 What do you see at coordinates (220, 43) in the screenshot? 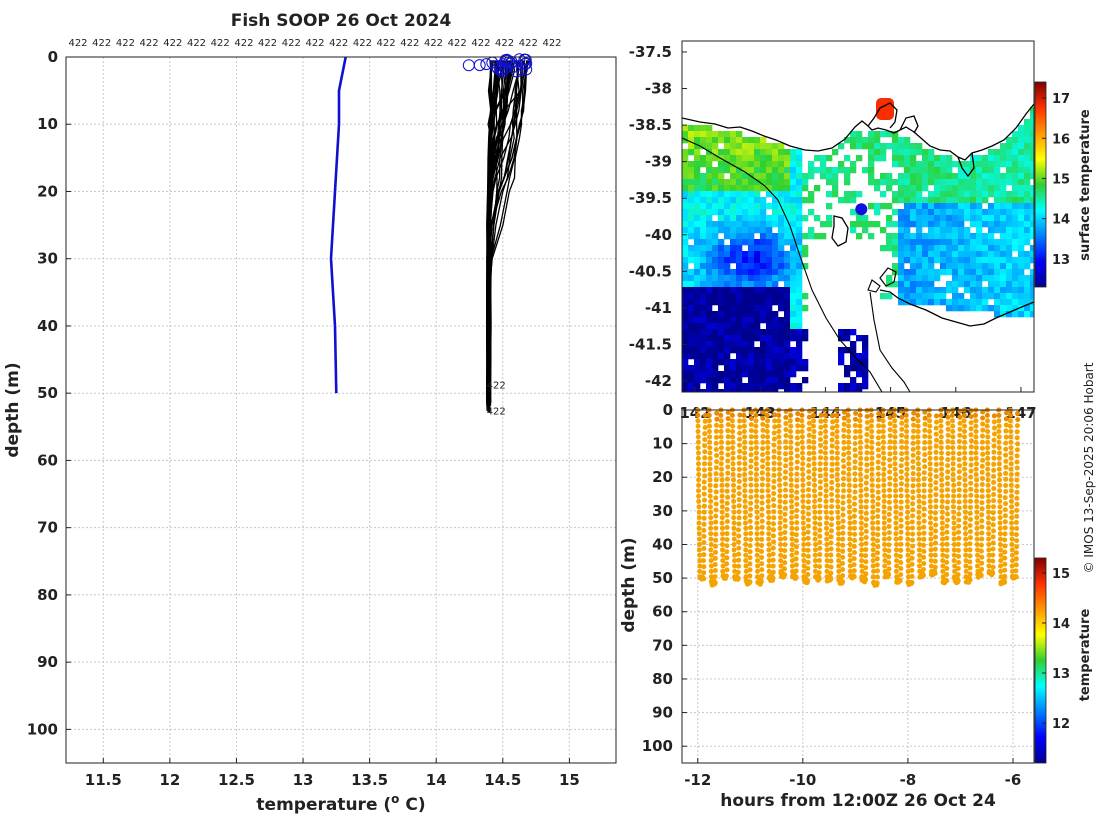
I see `profile-top-label: 422` at bounding box center [220, 43].